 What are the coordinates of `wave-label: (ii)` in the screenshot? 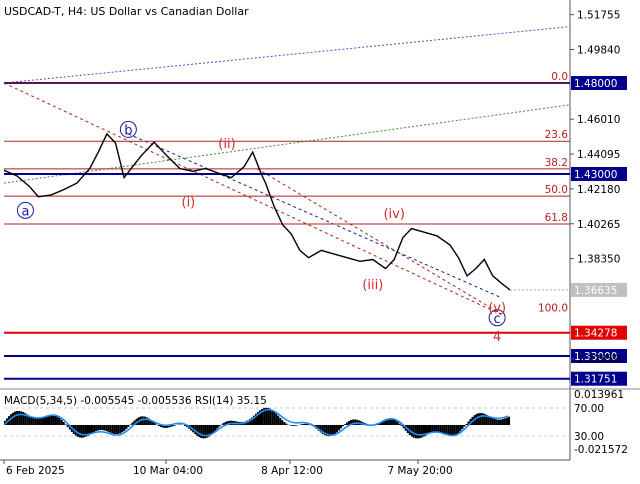 It's located at (226, 144).